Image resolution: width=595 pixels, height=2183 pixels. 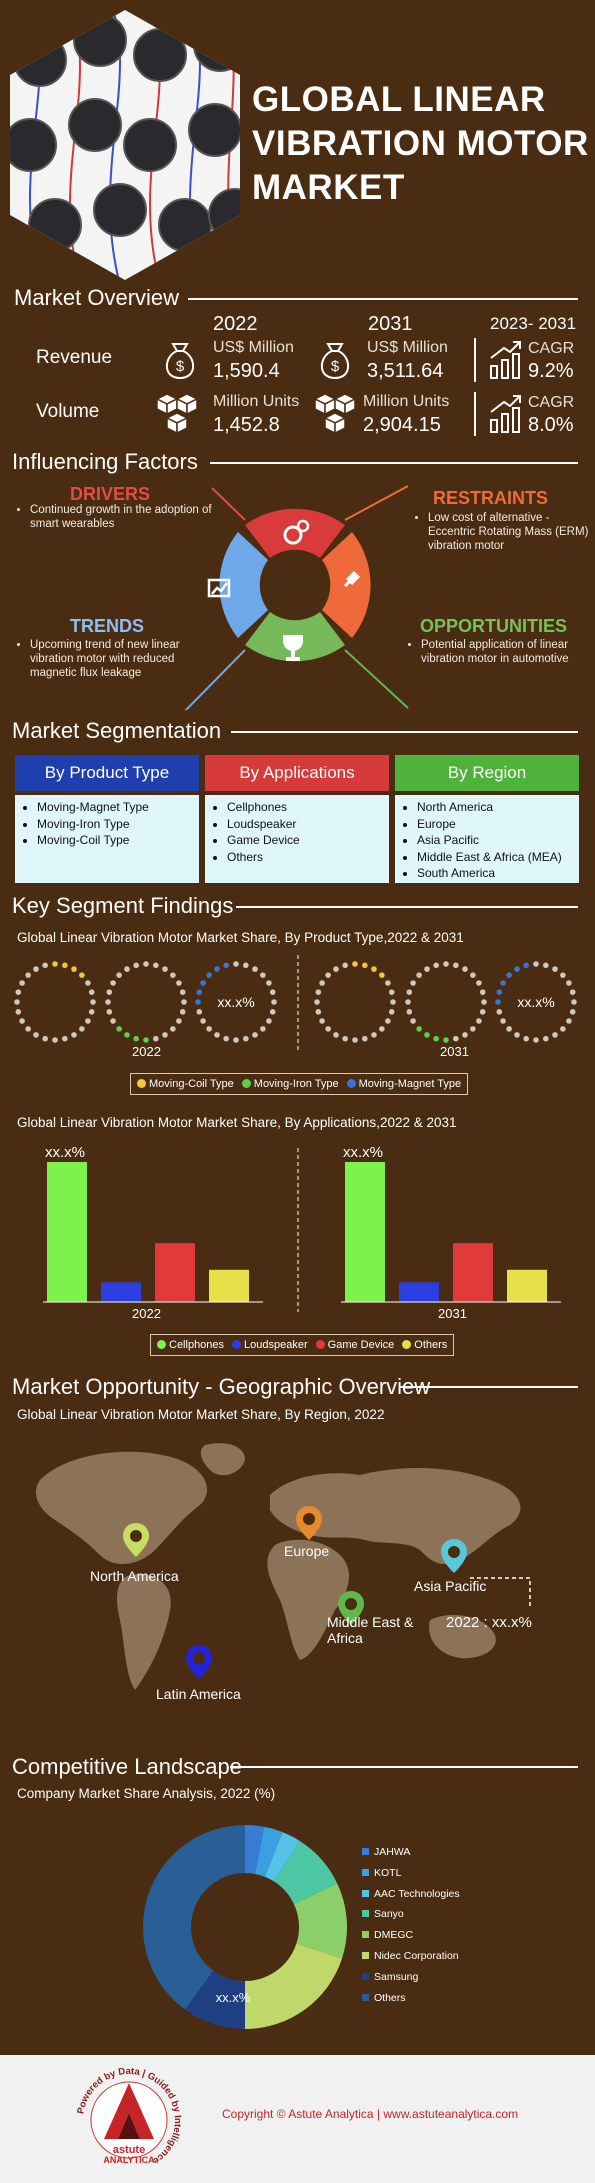 I want to click on legend-label: Moving-Coil Type, so click(x=191, y=1084).